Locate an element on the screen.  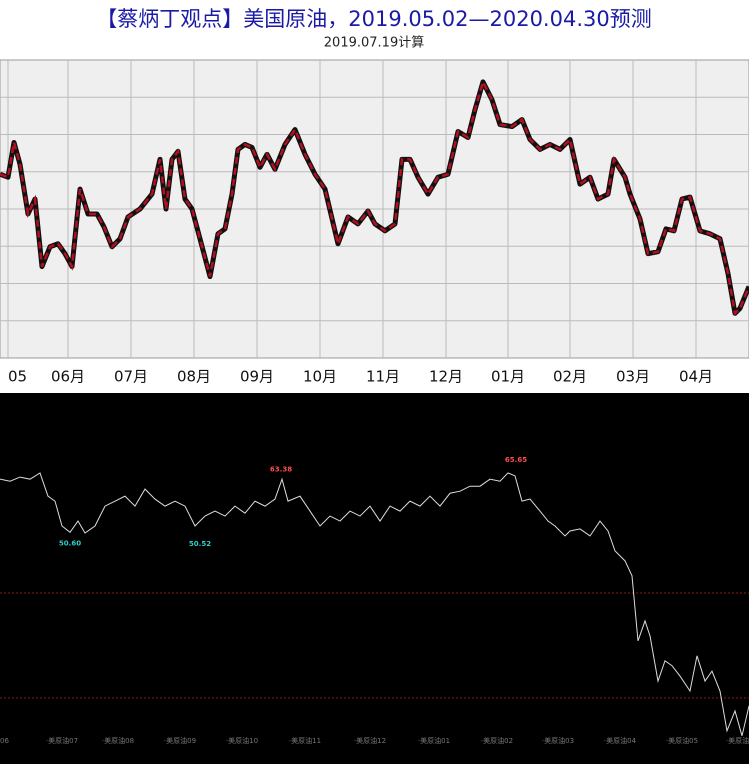
x-tick-label: ·美原油09 is located at coordinates (180, 740).